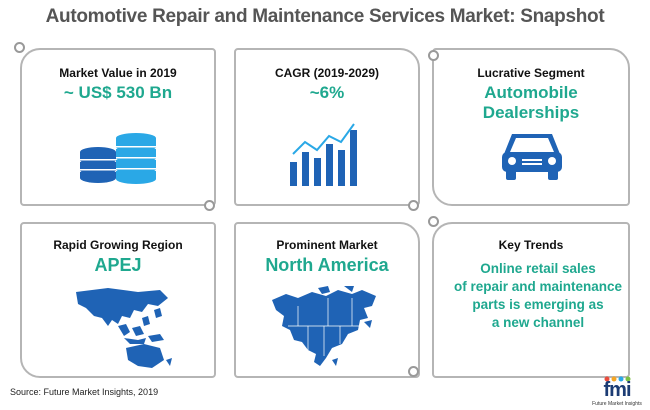  I want to click on logo-wordmark: fmi, so click(617, 390).